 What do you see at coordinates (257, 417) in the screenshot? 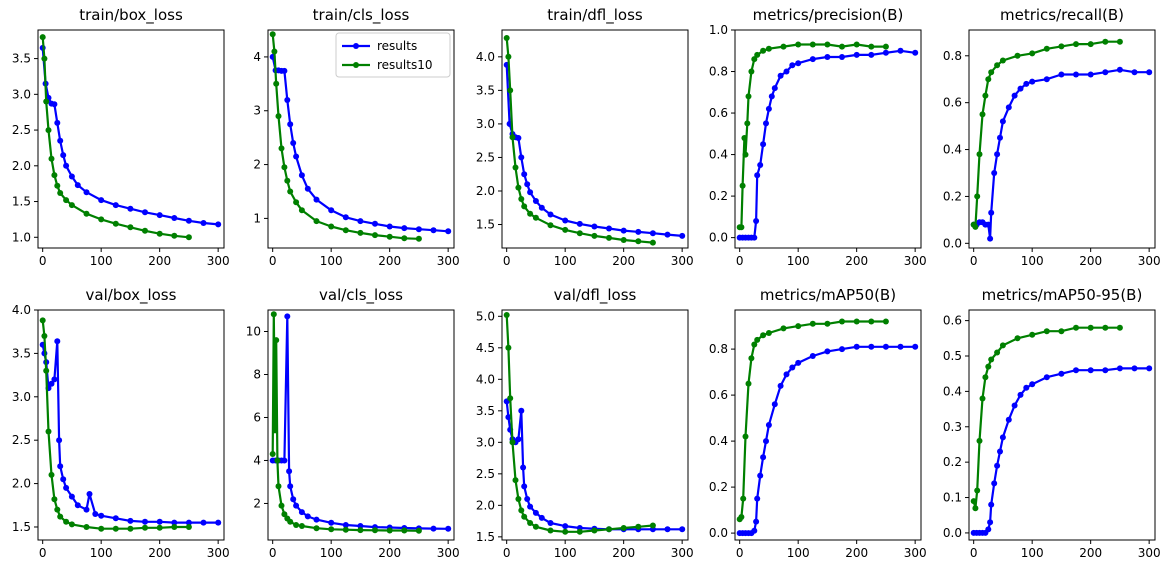
I see `y-tick-label: 6` at bounding box center [257, 417].